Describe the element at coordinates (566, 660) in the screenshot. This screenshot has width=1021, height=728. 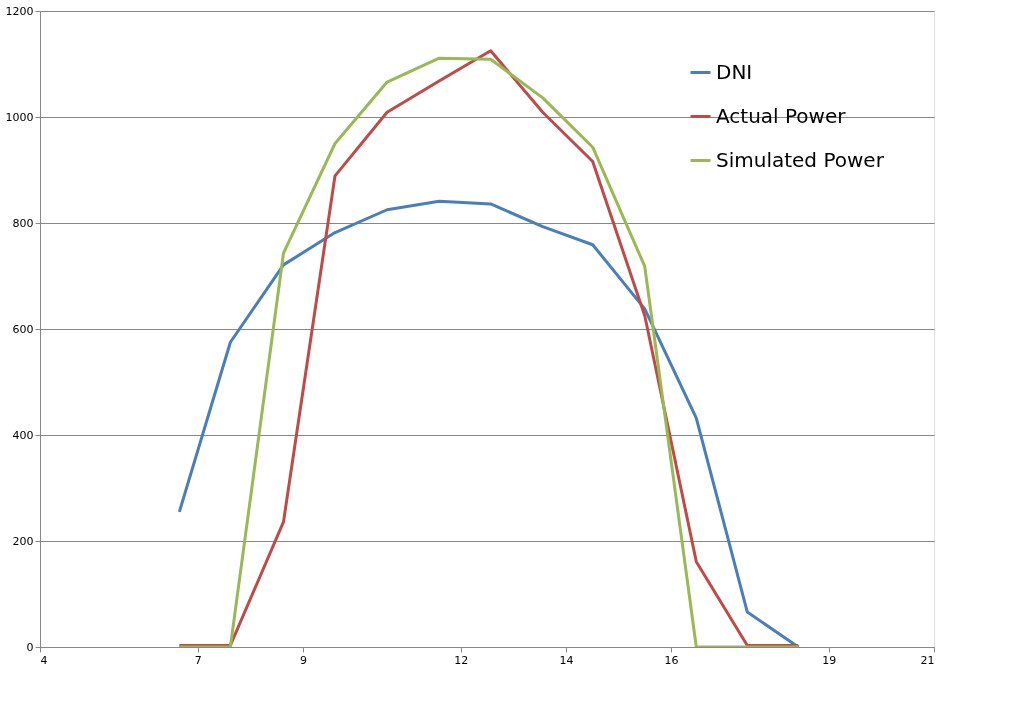
I see `x-tick-label: 14` at that location.